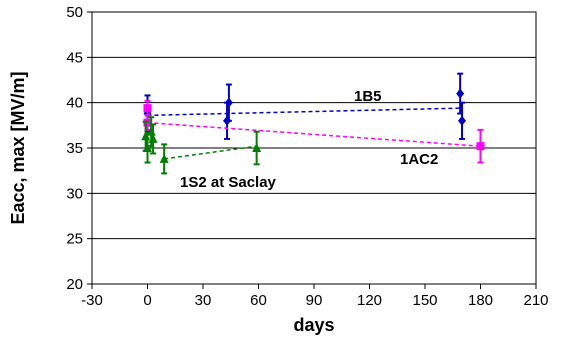 The image size is (563, 340). Describe the element at coordinates (74, 239) in the screenshot. I see `y-tick-label: 25` at that location.